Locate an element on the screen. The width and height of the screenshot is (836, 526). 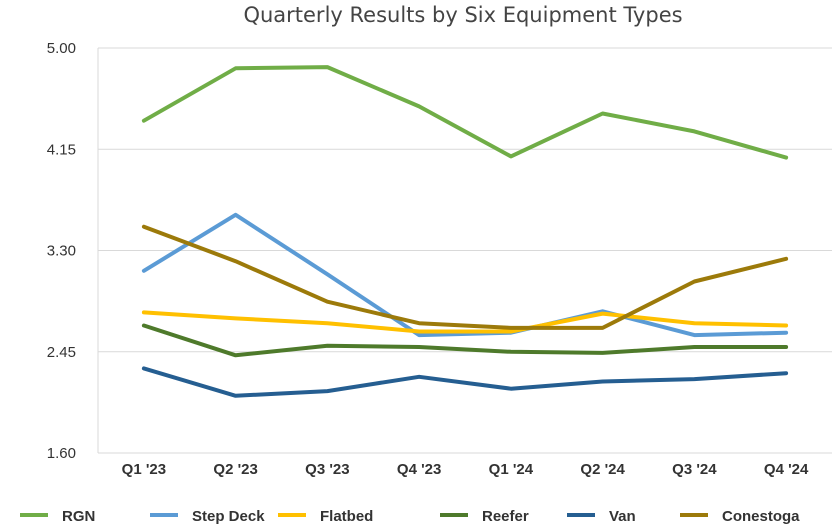
x-tick-label: Q4 '24 is located at coordinates (786, 469).